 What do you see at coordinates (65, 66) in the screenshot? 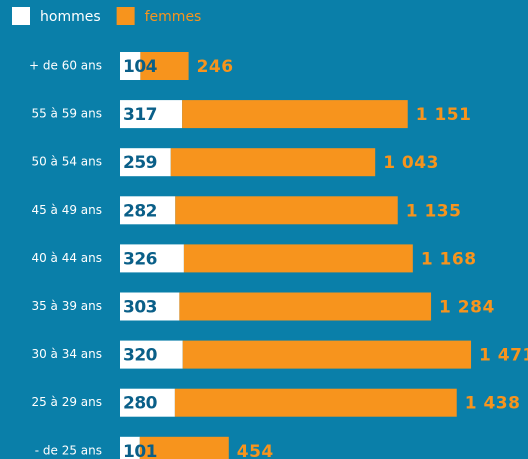
I see `category-label: + de 60 ans` at bounding box center [65, 66].